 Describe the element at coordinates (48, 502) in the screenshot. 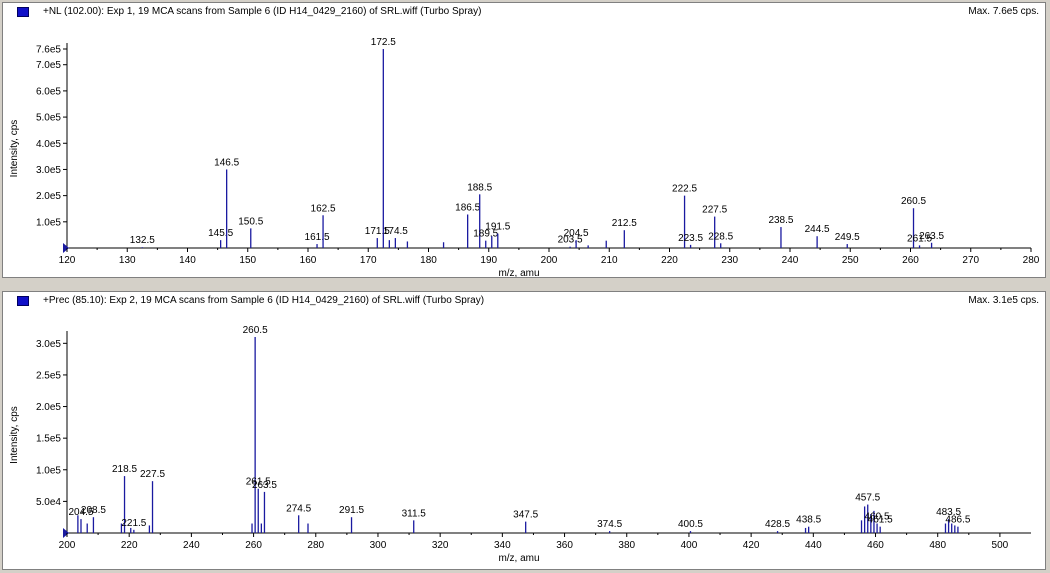

I see `y-tick-label: 5.0e4` at that location.